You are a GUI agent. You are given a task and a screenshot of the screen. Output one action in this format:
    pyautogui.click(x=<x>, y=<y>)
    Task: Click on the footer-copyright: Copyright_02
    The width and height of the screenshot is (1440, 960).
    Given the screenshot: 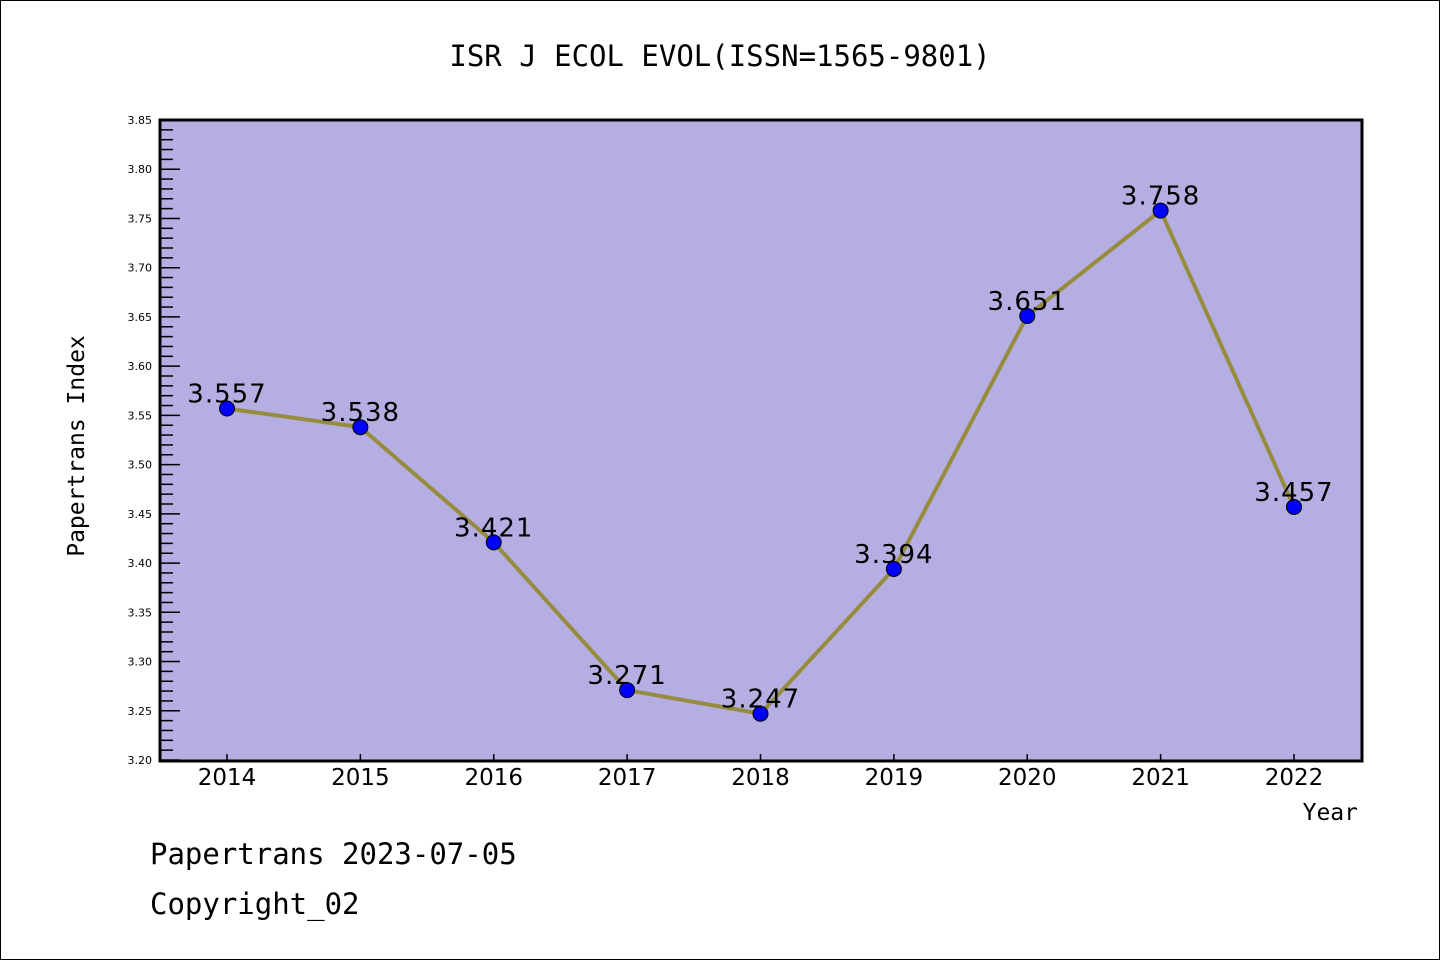 What is the action you would take?
    pyautogui.click(x=255, y=904)
    